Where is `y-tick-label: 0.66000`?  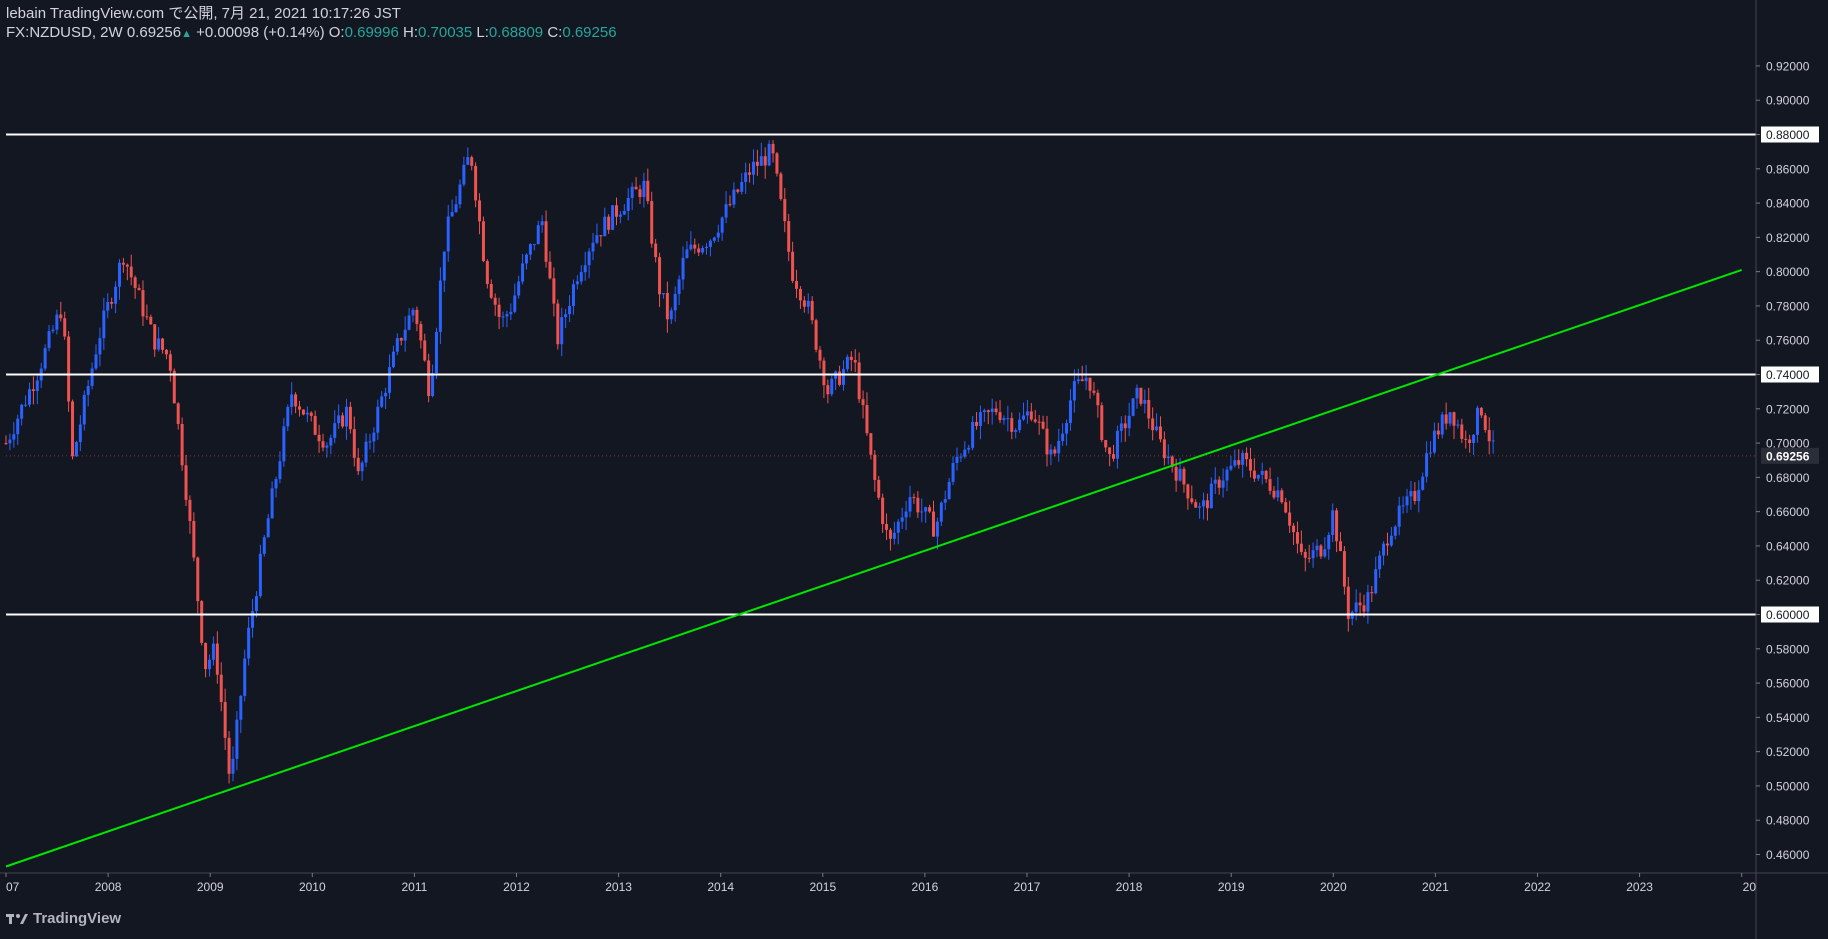 y-tick-label: 0.66000 is located at coordinates (1788, 512).